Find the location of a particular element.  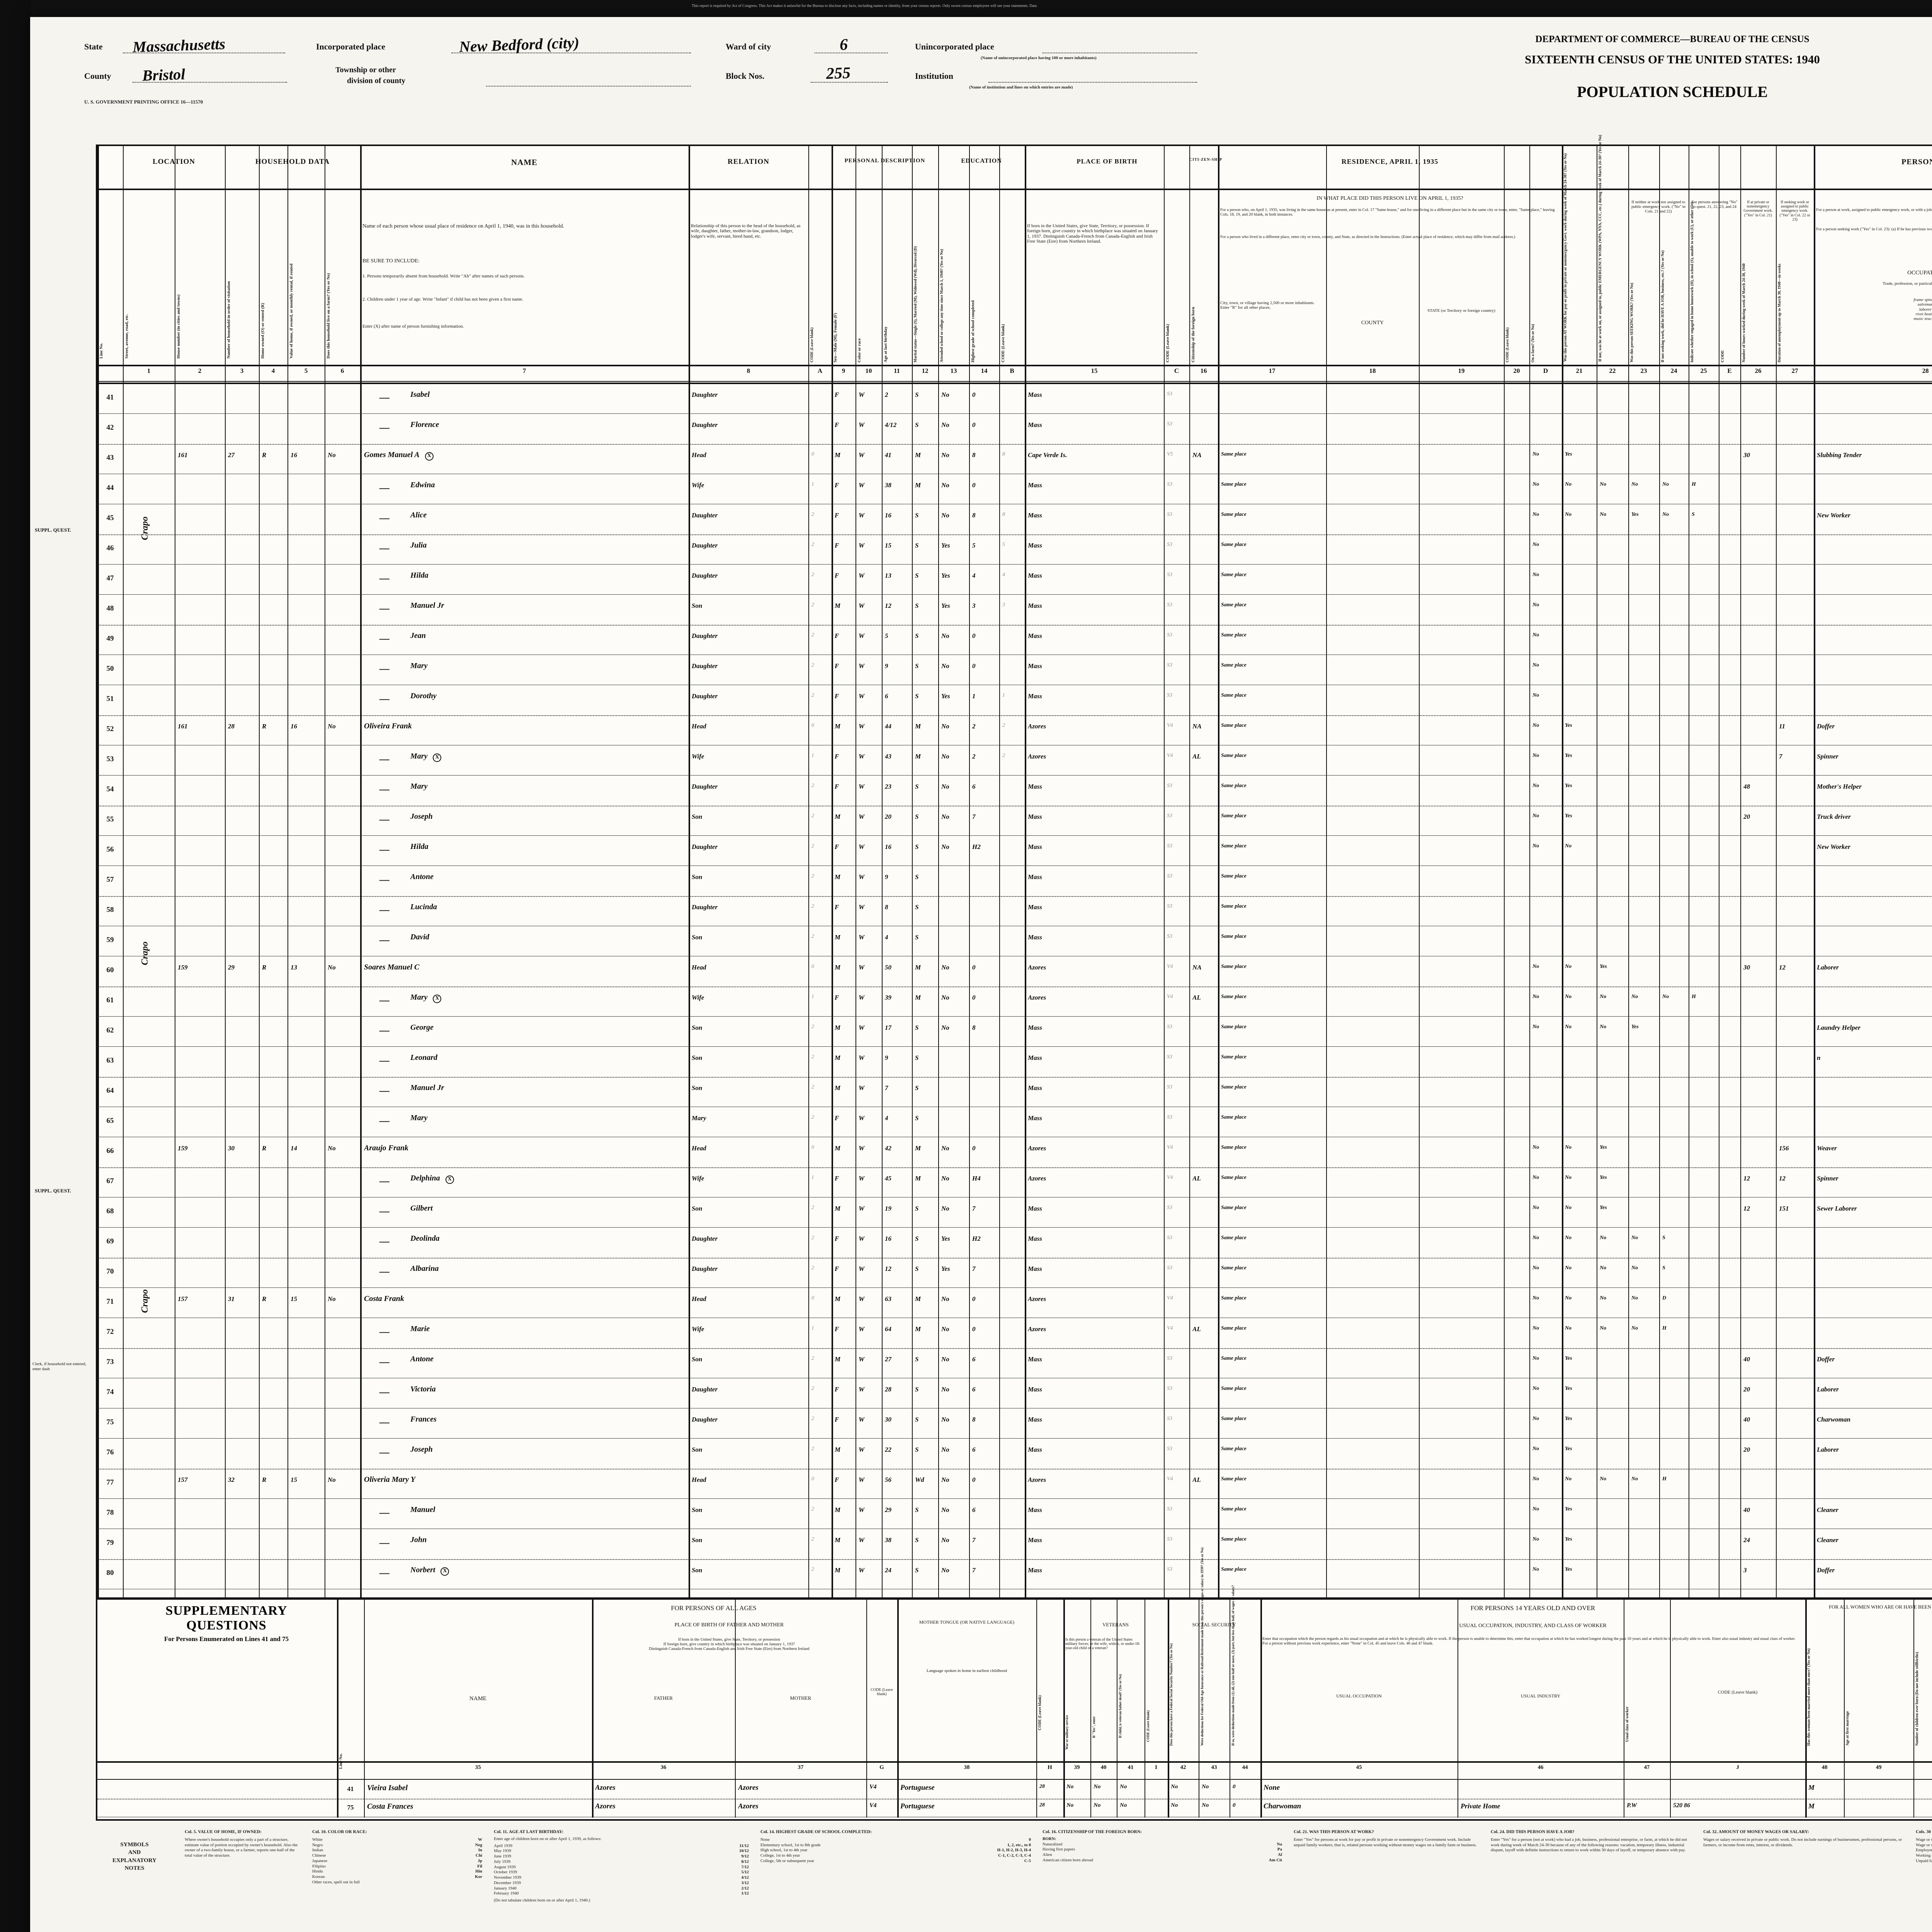

colnum-23: 23 is located at coordinates (1643, 371).